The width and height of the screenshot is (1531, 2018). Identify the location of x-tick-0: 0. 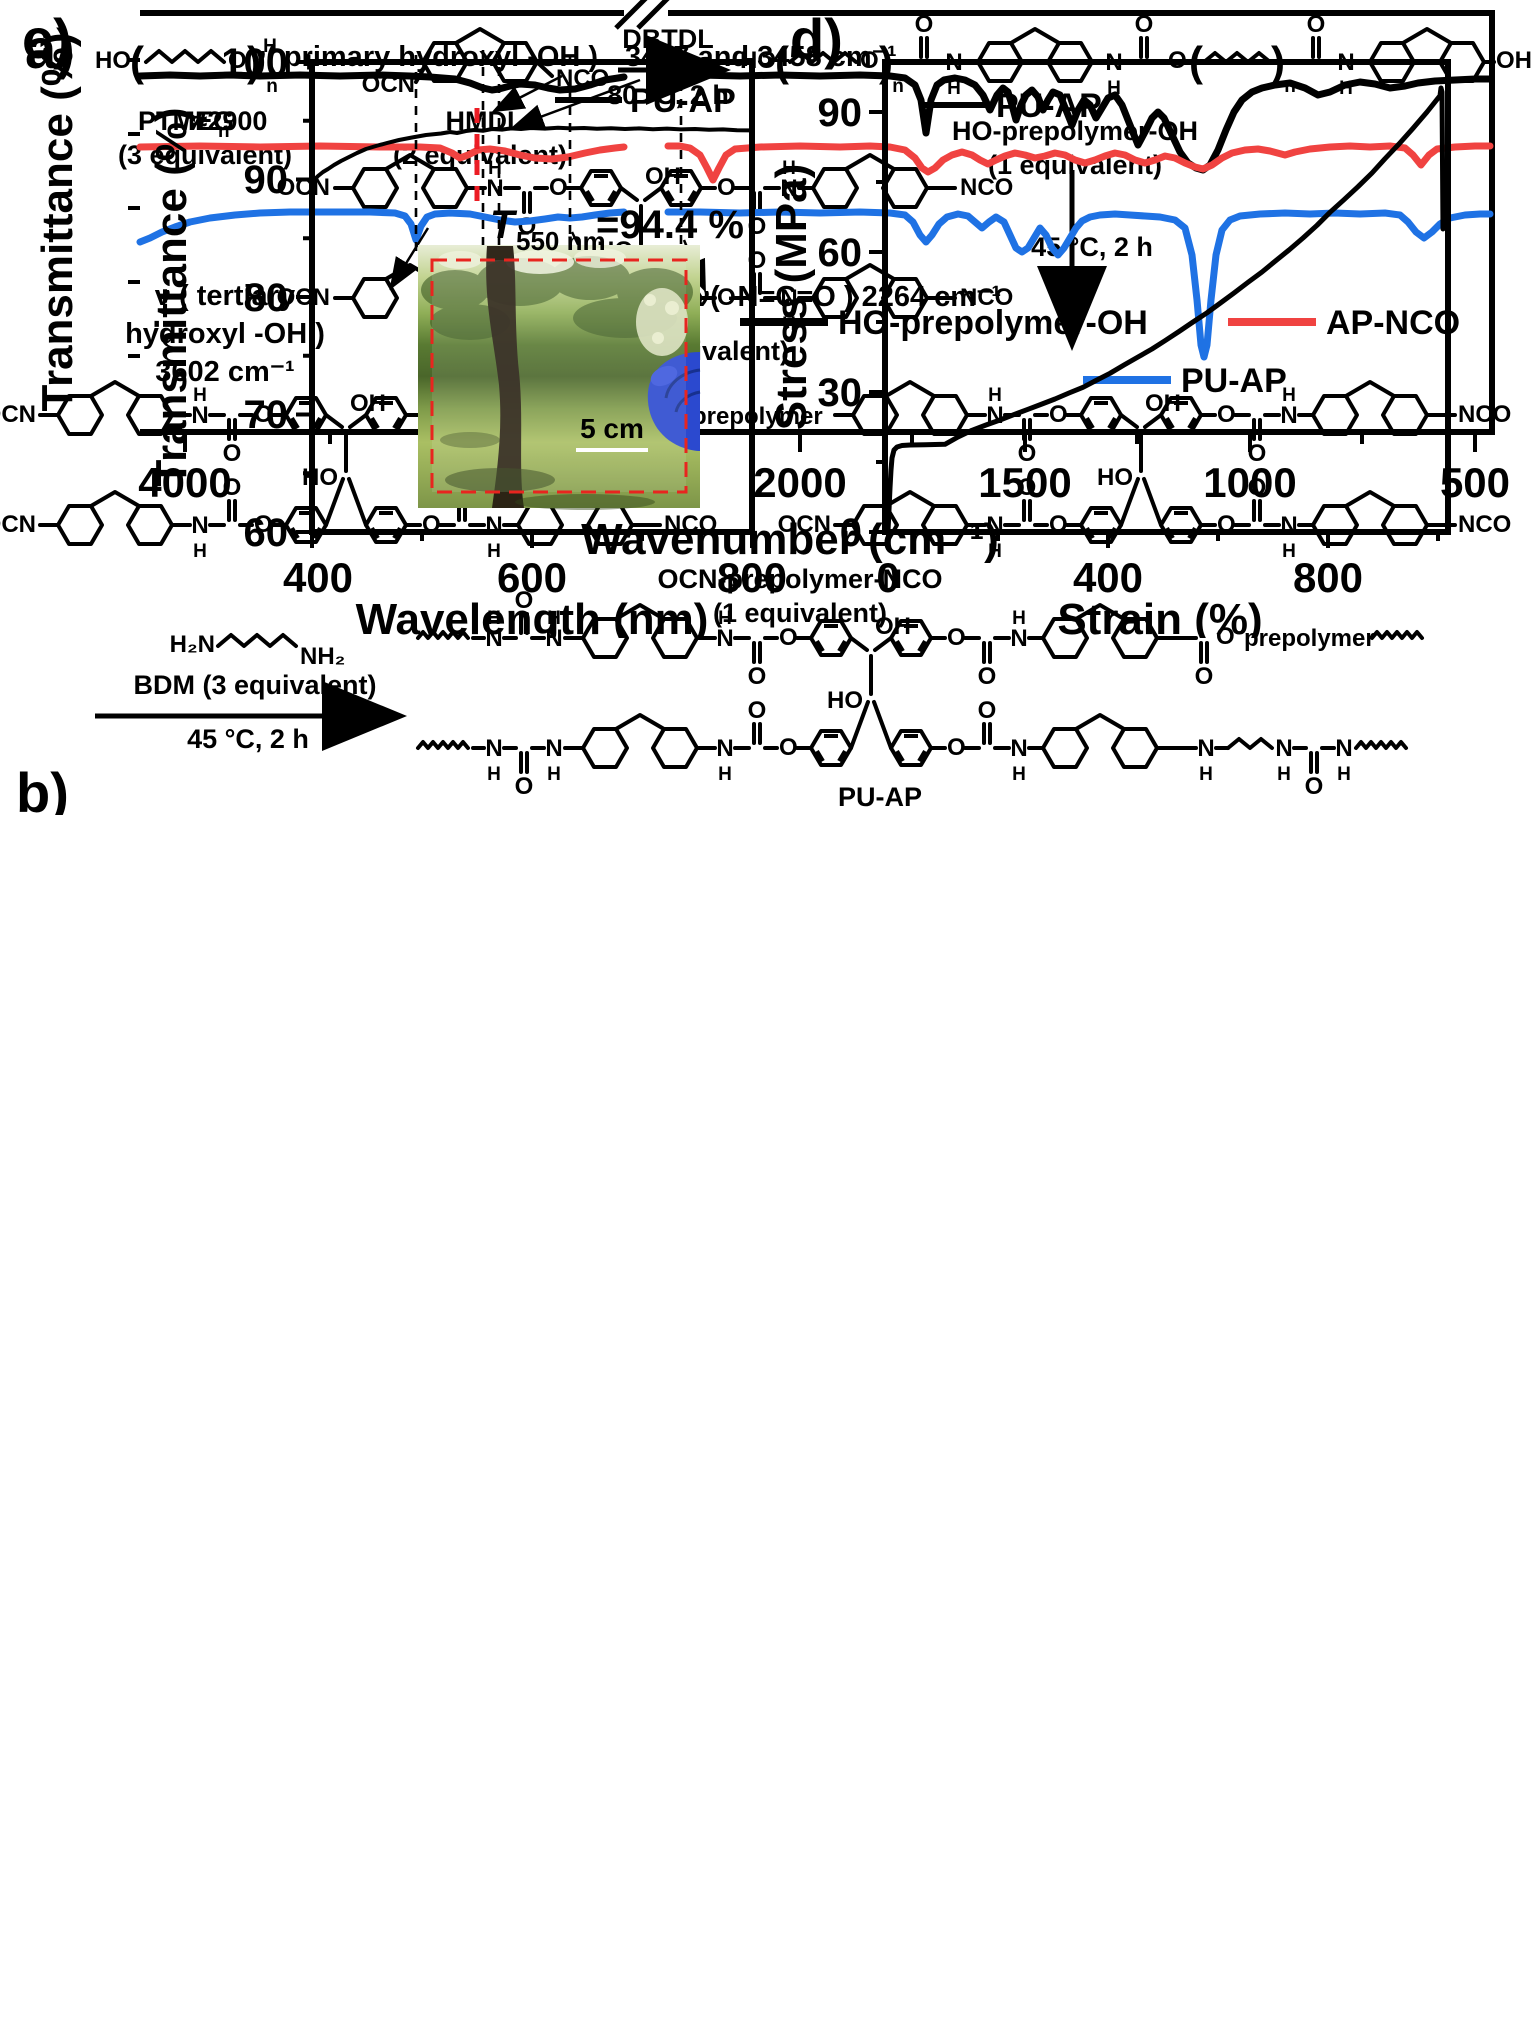
(887, 577).